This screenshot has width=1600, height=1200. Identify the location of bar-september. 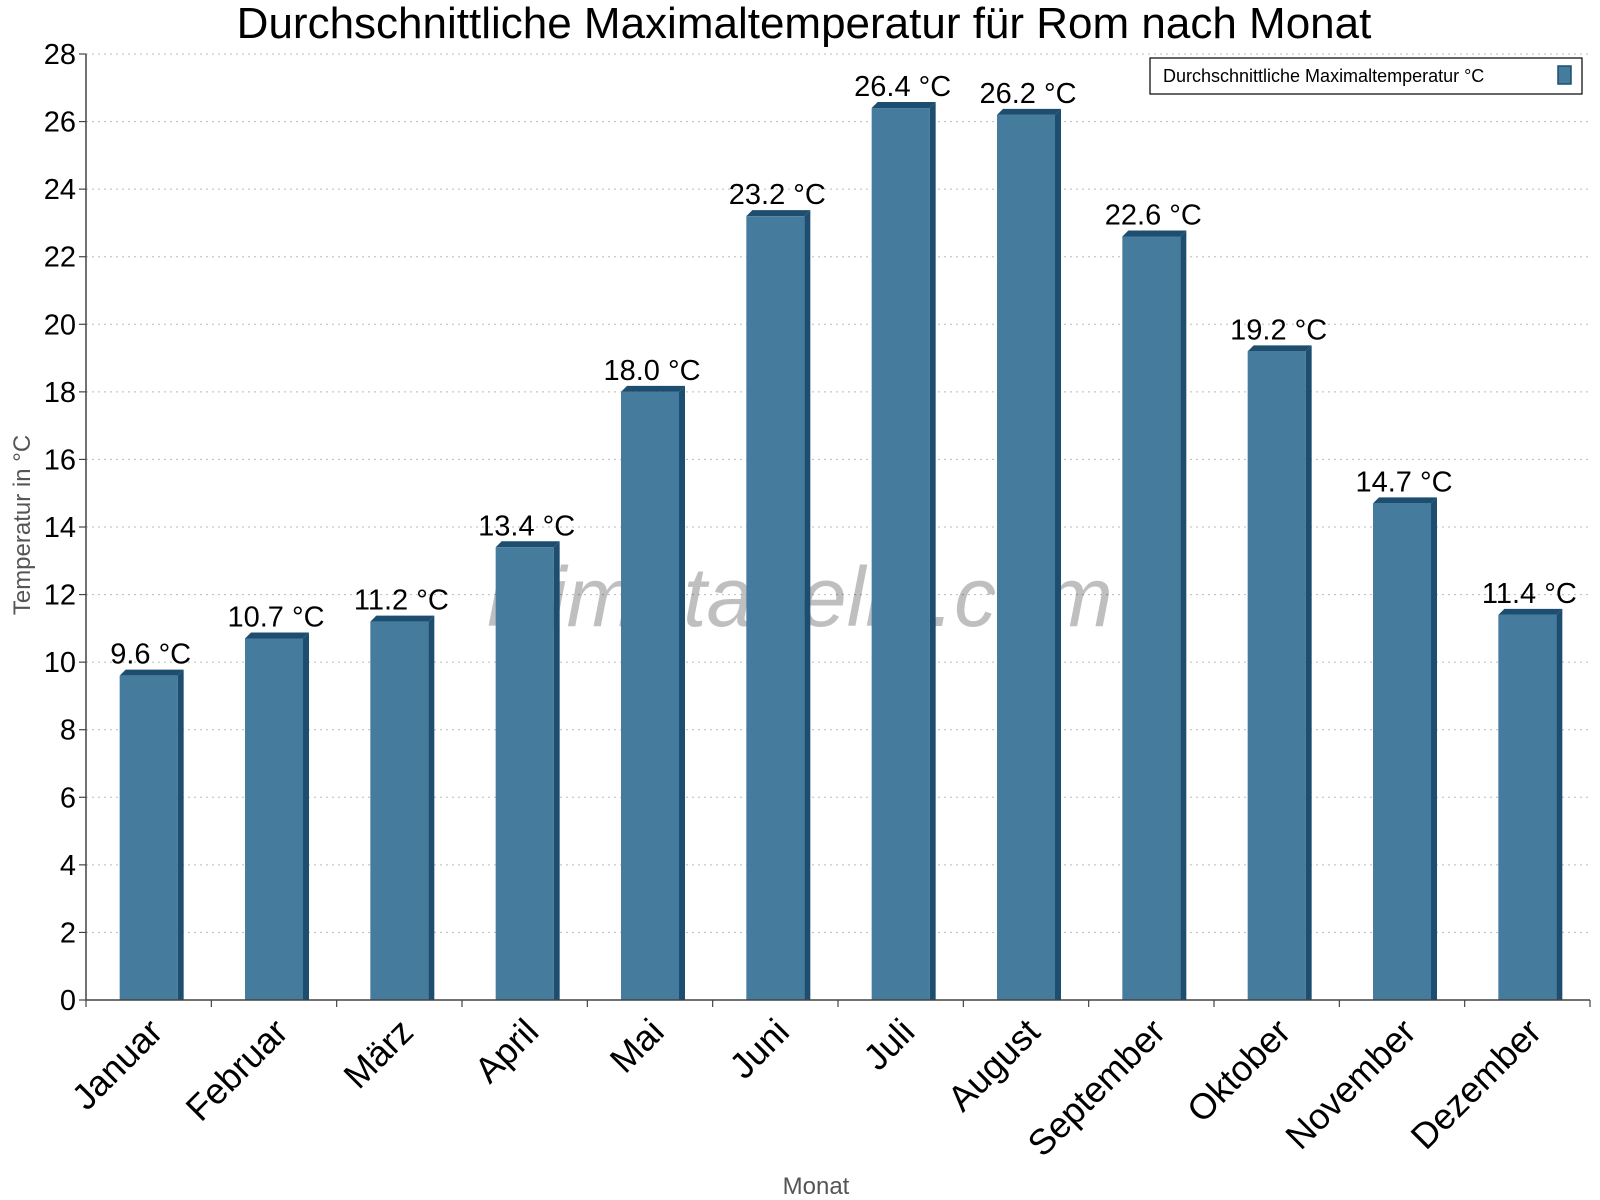
(1154, 615).